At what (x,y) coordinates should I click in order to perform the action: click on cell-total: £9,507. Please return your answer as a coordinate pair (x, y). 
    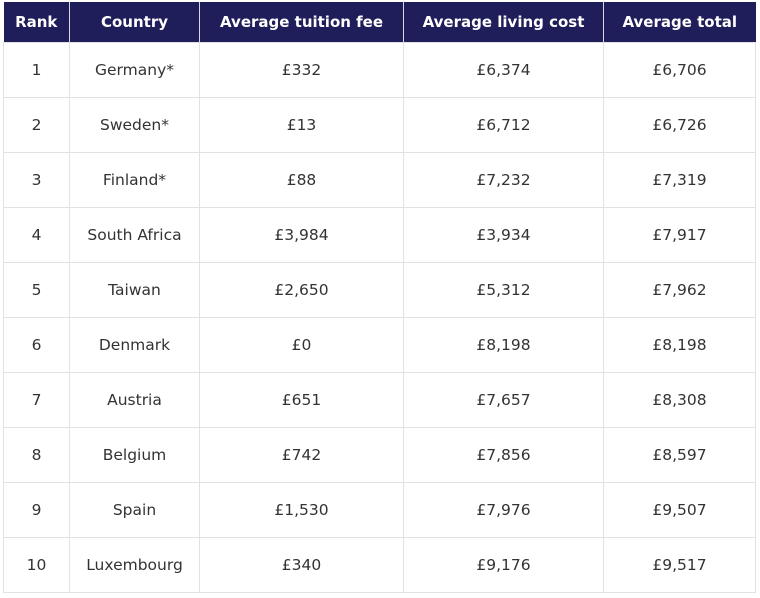
    Looking at the image, I should click on (679, 510).